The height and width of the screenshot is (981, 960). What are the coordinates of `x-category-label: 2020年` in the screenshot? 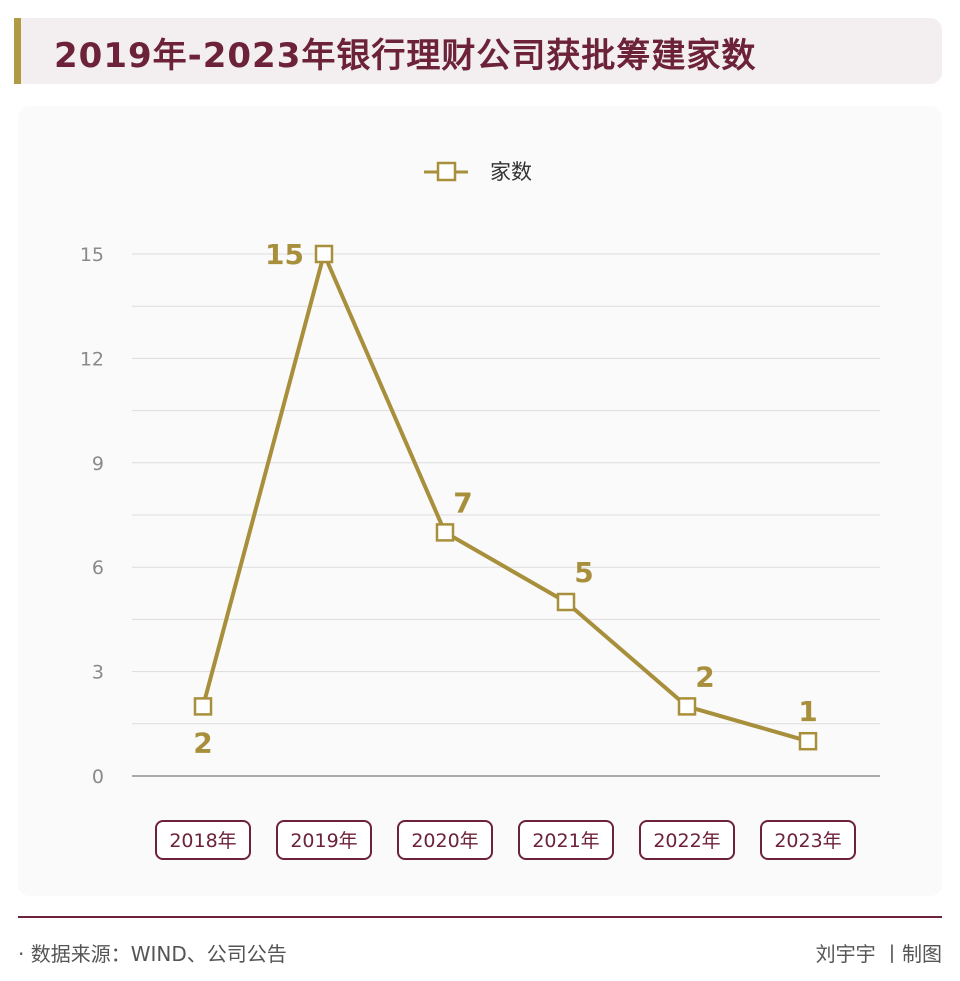 It's located at (444, 841).